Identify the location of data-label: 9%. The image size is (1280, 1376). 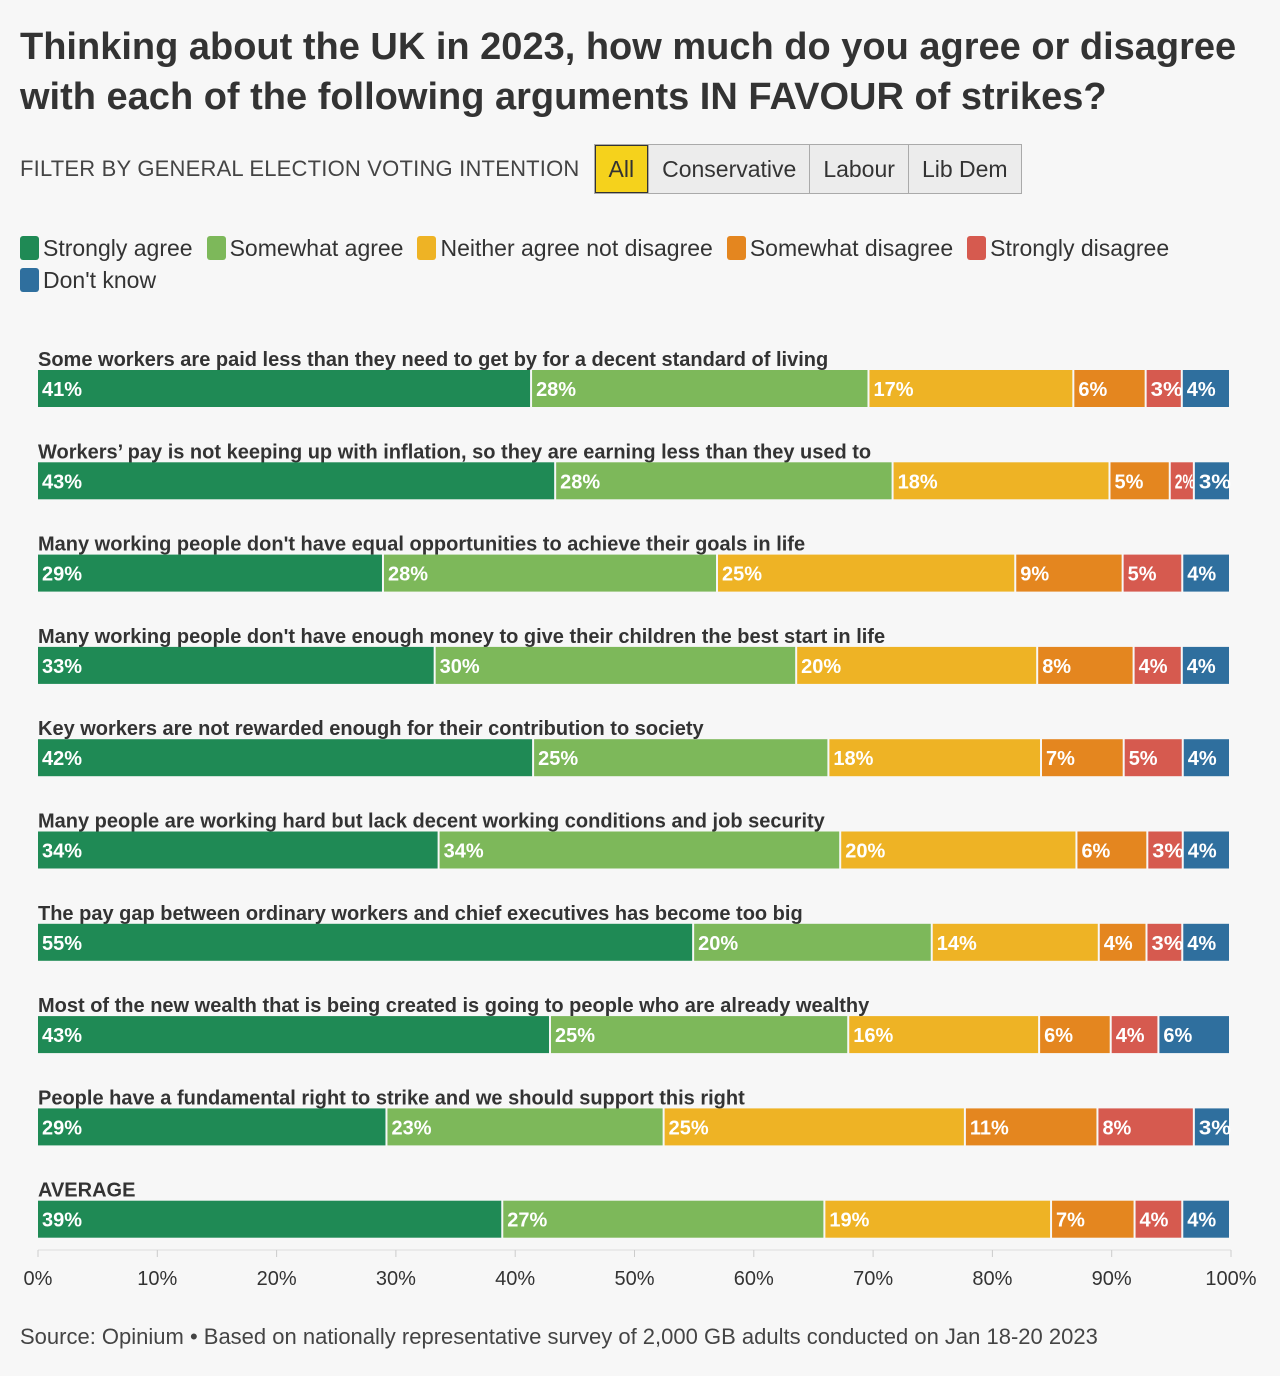
(1034, 575).